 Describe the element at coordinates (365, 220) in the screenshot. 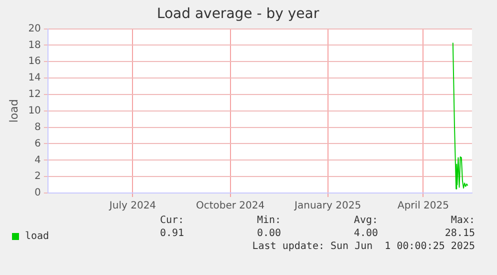

I see `text: Avg:` at that location.